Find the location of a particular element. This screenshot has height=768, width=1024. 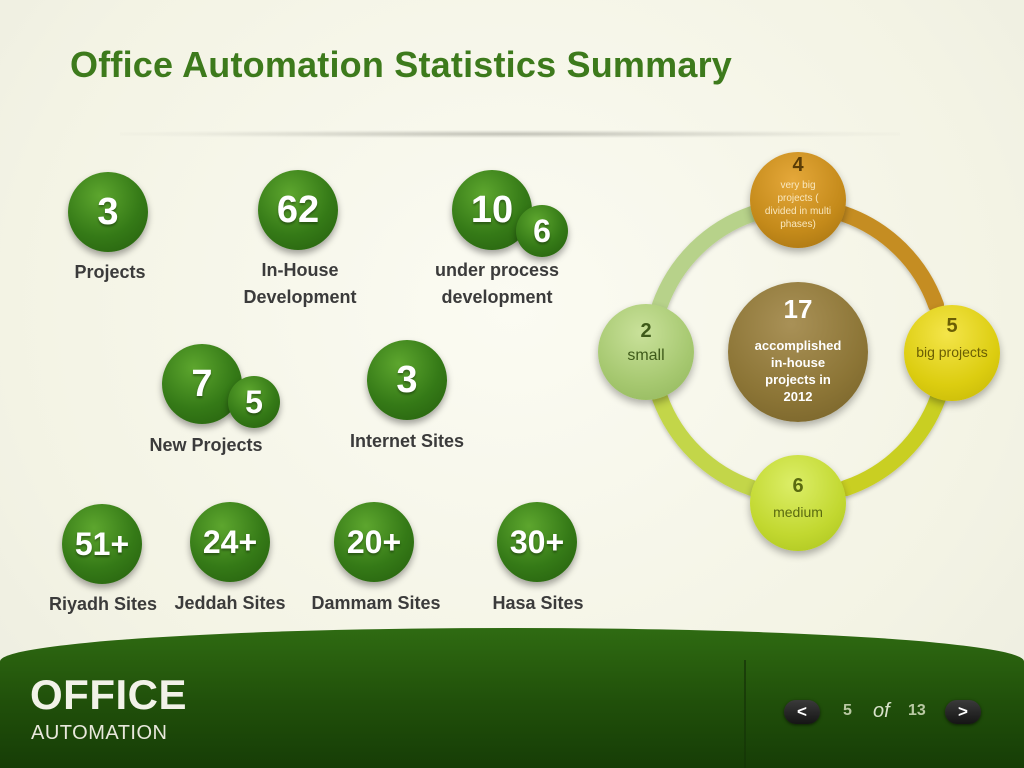

dammam-count: 20+ is located at coordinates (374, 541).